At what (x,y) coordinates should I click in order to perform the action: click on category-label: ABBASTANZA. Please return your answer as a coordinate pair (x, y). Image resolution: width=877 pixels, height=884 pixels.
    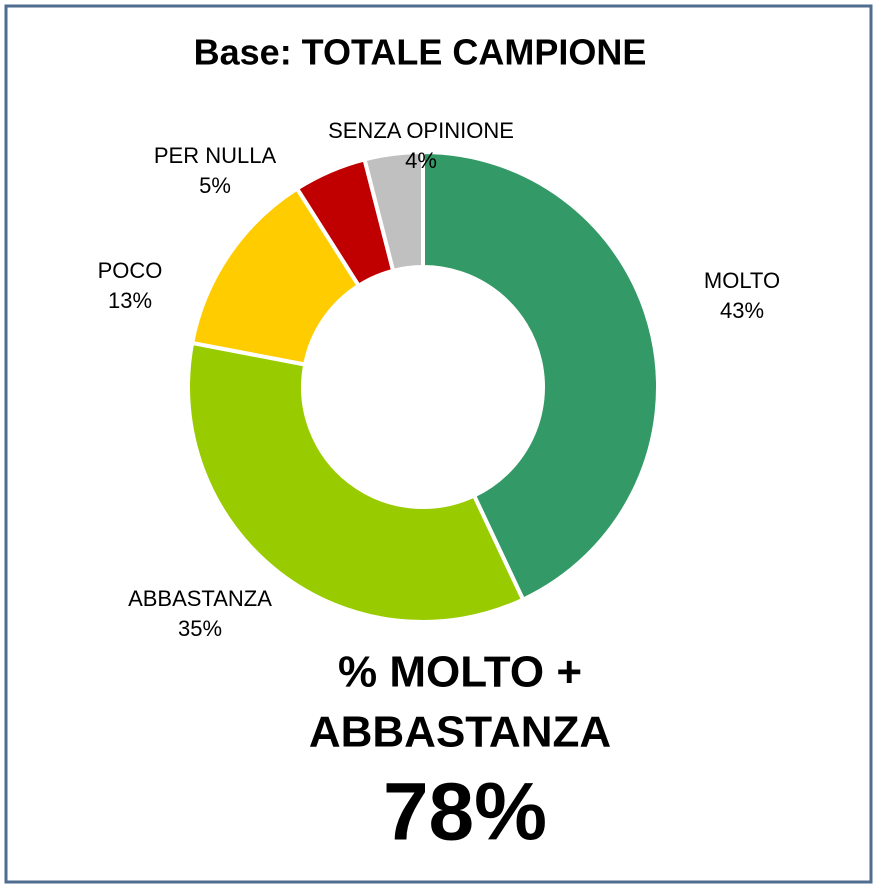
    Looking at the image, I should click on (200, 598).